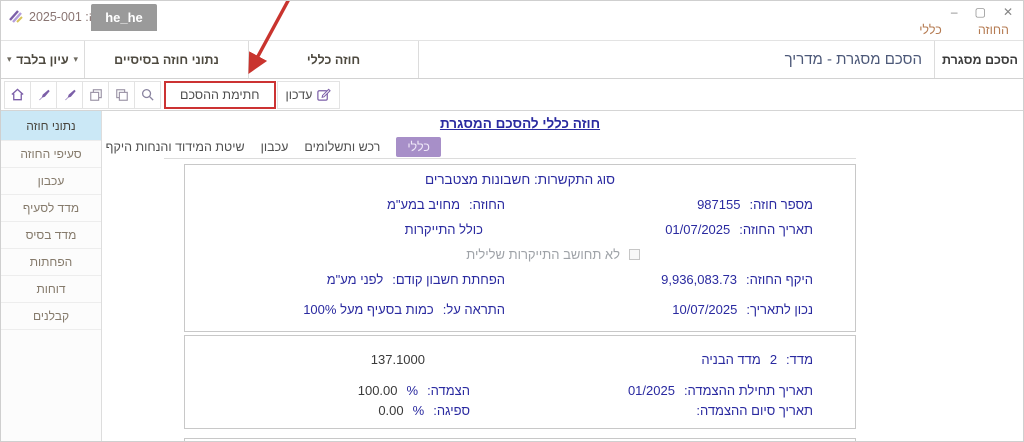 The image size is (1024, 442). Describe the element at coordinates (980, 12) in the screenshot. I see `maximize-button: ▢` at that location.